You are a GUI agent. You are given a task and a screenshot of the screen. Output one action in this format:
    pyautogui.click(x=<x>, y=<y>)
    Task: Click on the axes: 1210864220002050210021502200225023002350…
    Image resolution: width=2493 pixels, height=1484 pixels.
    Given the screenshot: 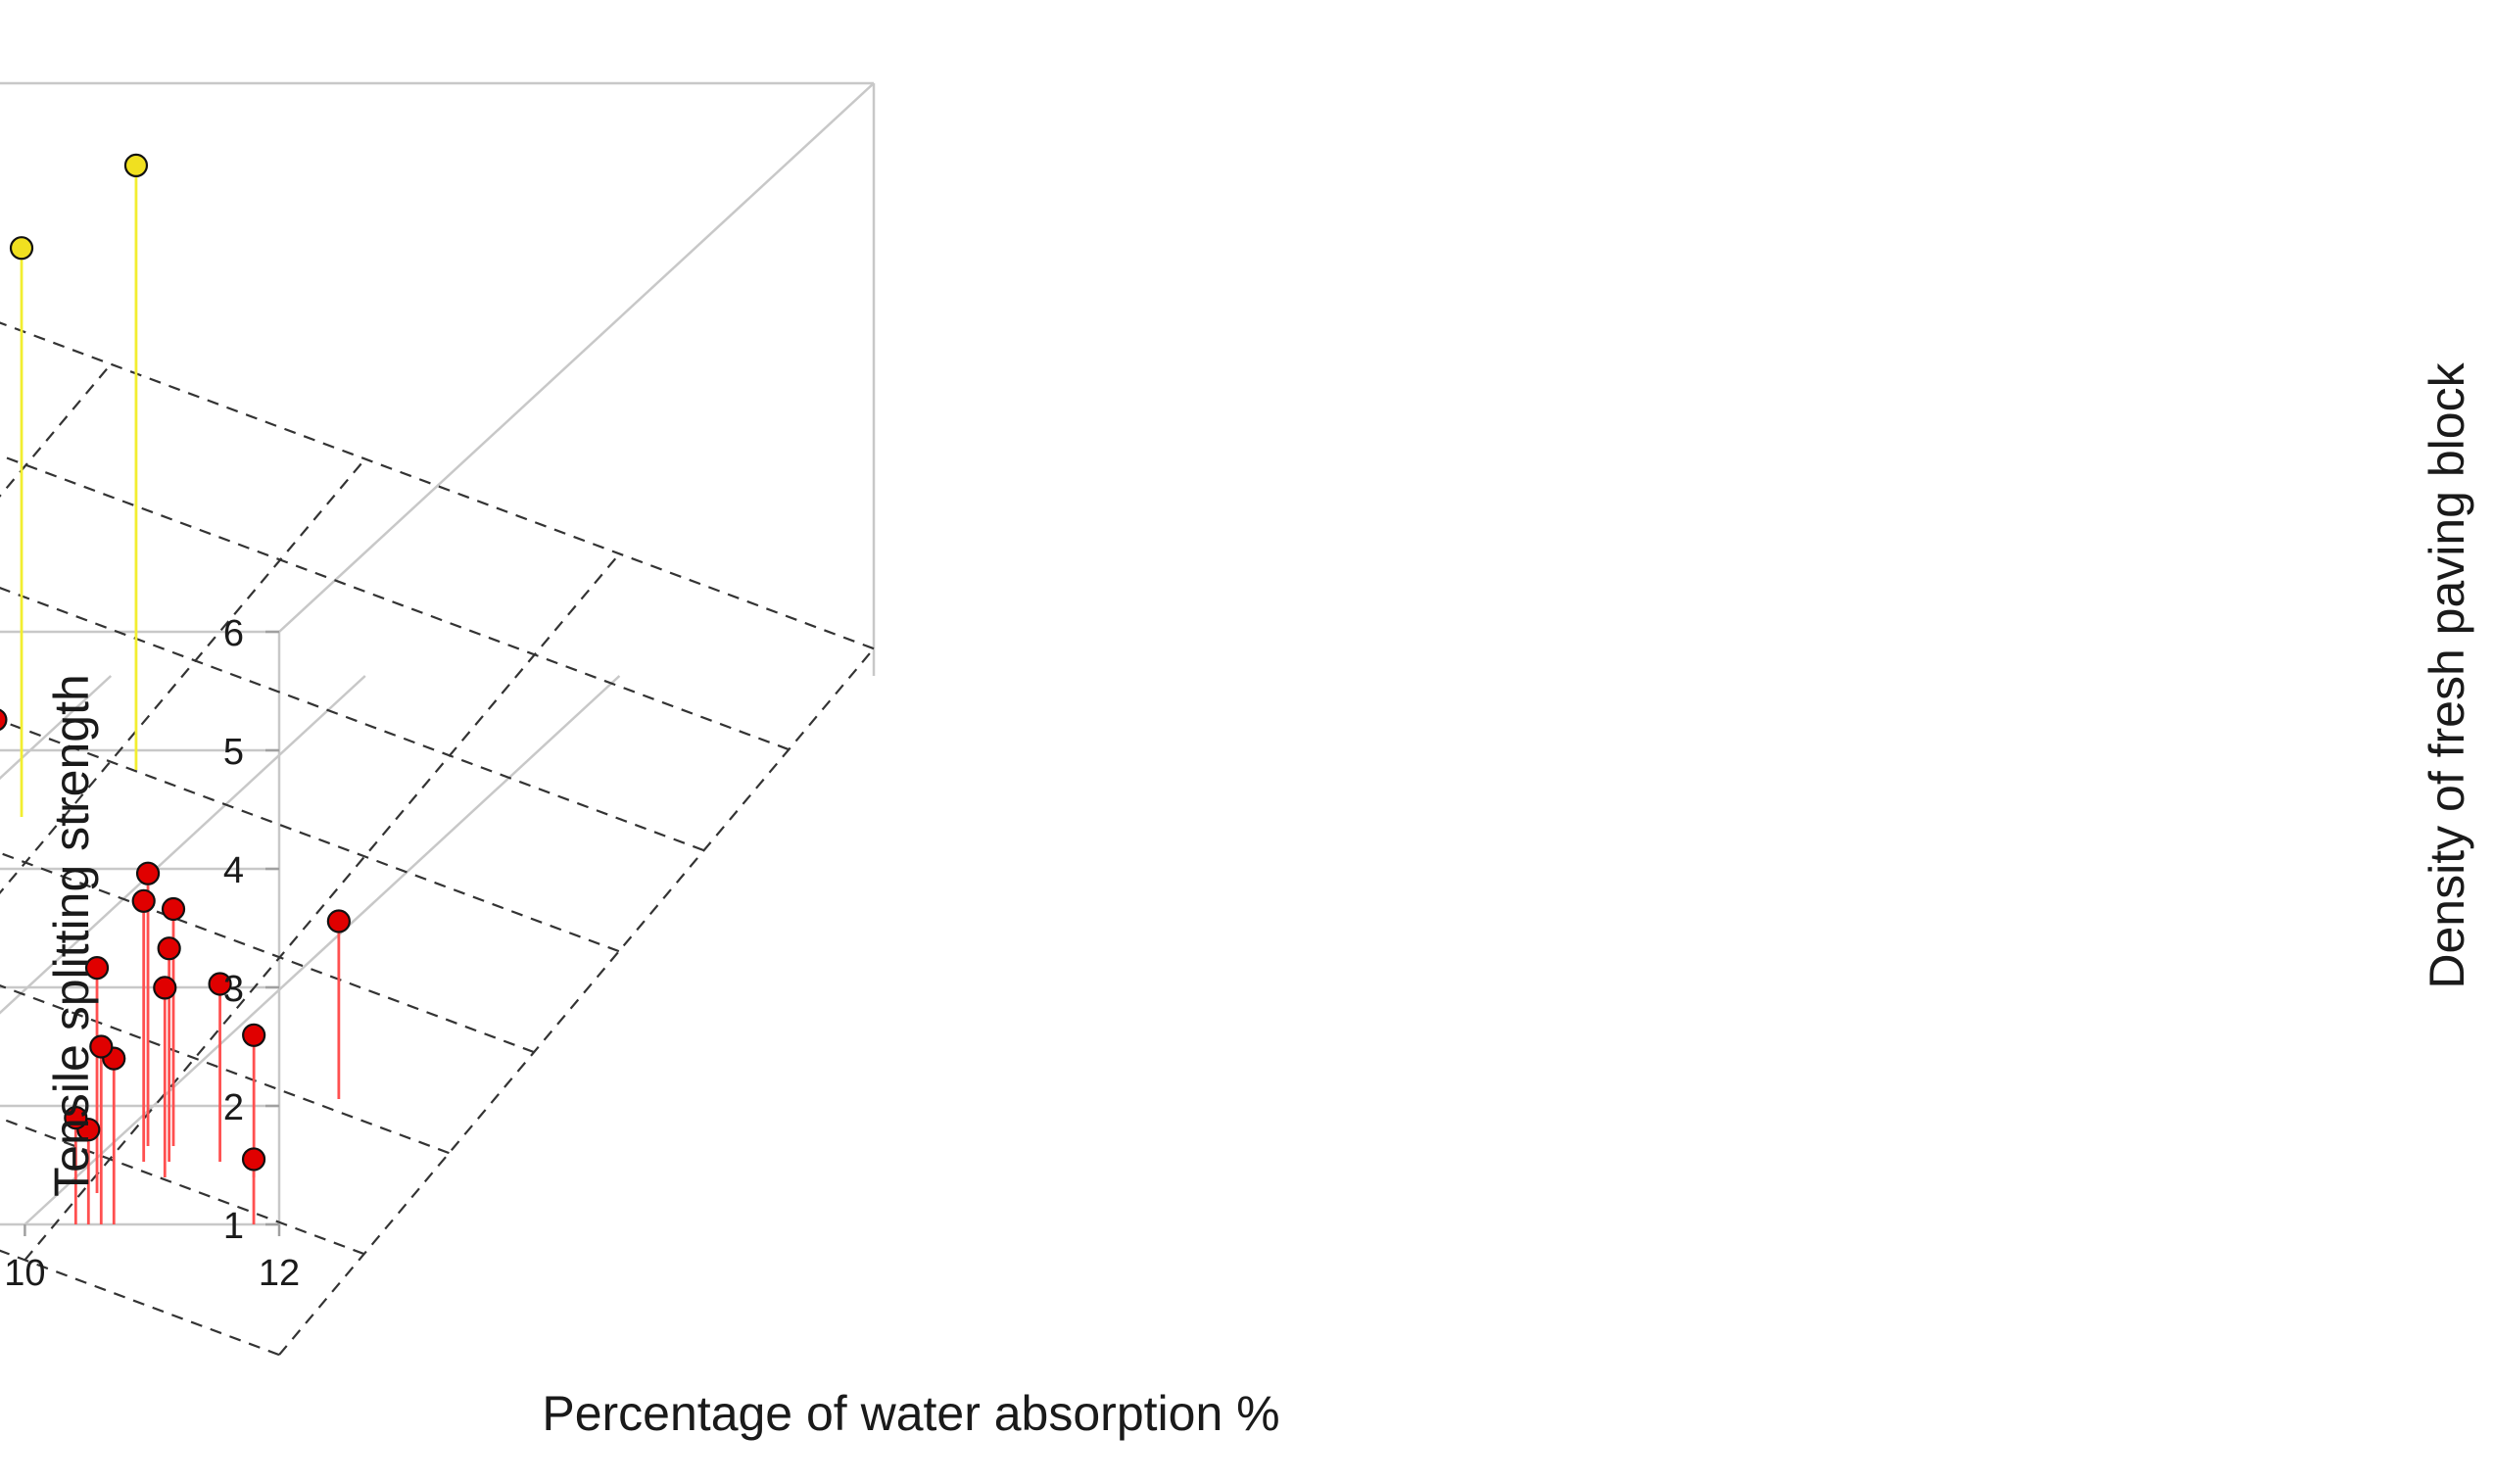 What is the action you would take?
    pyautogui.click(x=152, y=953)
    